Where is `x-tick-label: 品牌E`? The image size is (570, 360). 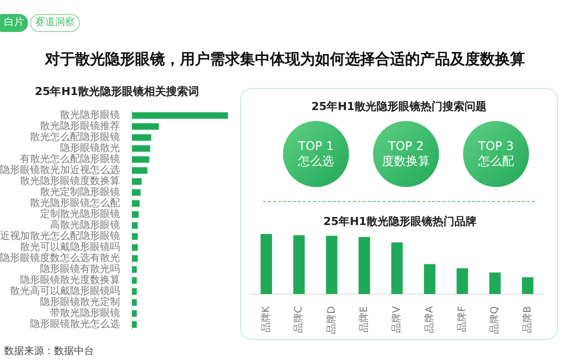
x-tick-label: 品牌E is located at coordinates (364, 319).